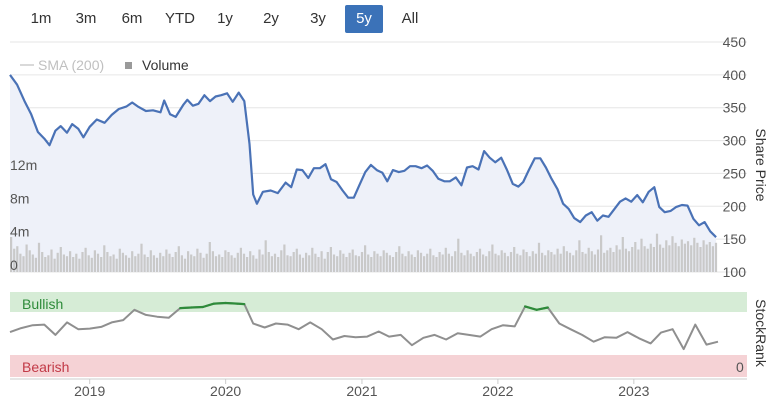  I want to click on range-3y-button: 3y, so click(318, 18).